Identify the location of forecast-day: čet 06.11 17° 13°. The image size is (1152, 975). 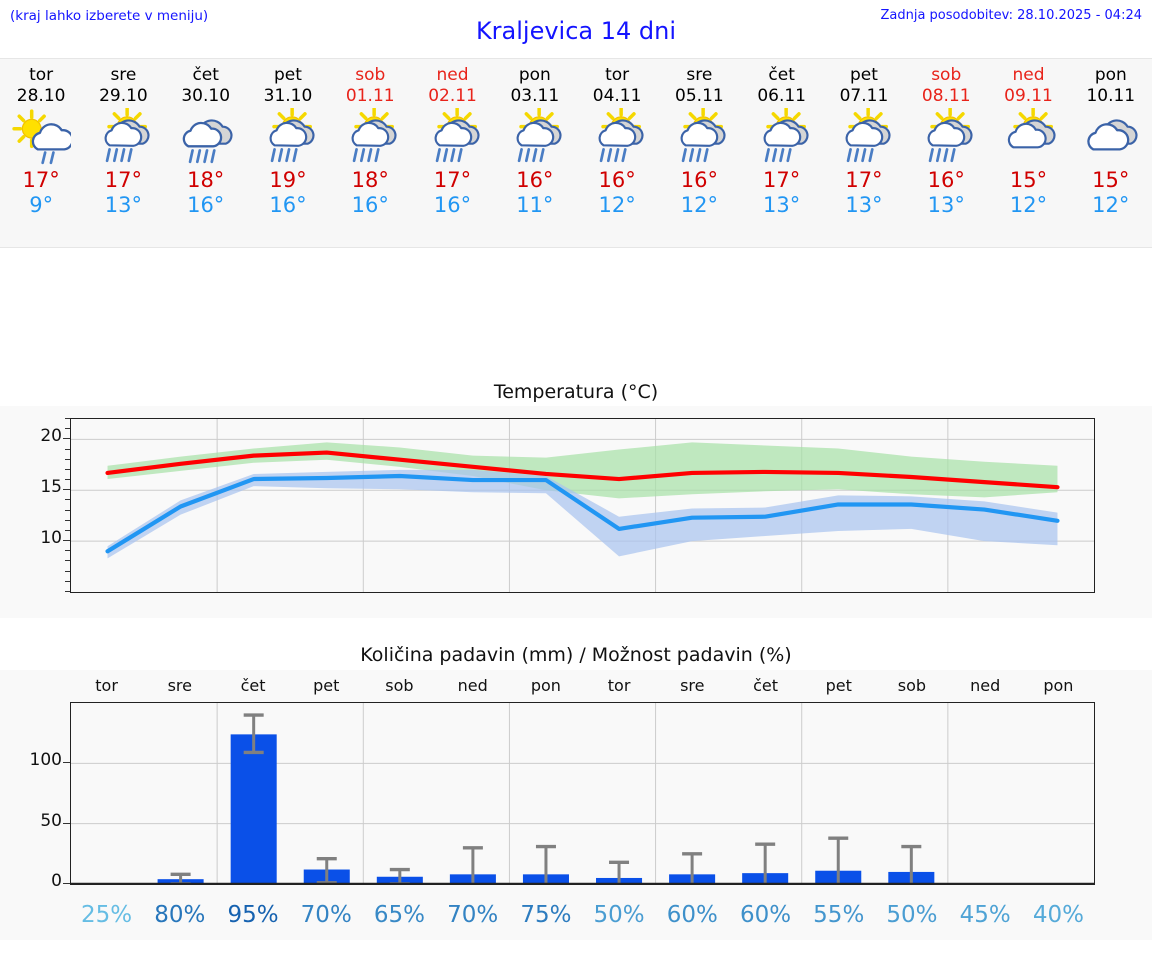
(782, 153).